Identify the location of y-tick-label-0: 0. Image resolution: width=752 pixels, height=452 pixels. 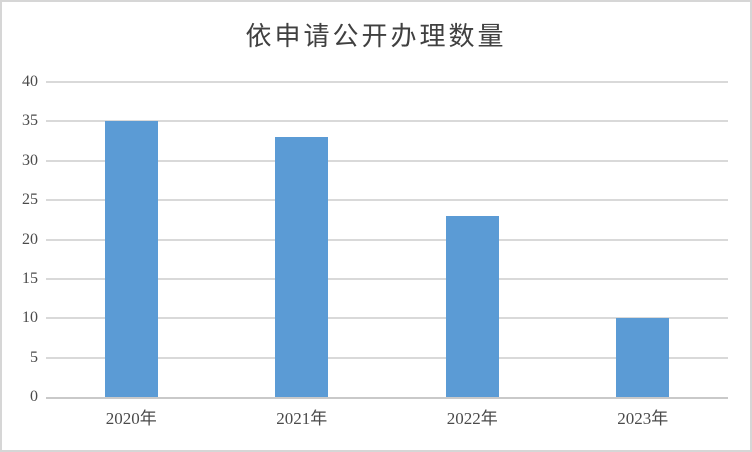
(34, 396).